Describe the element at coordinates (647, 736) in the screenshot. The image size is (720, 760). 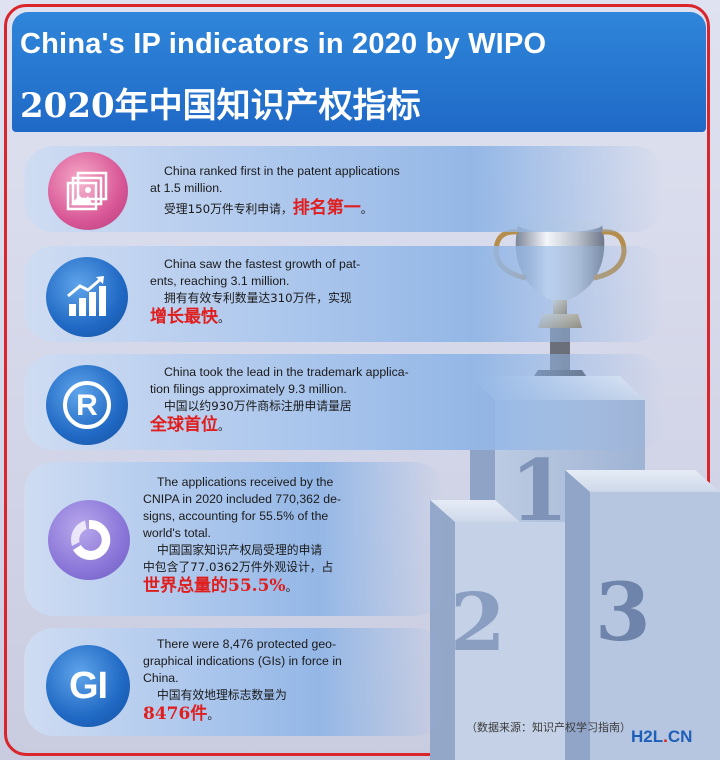
I see `logo-part-a: H2L` at that location.